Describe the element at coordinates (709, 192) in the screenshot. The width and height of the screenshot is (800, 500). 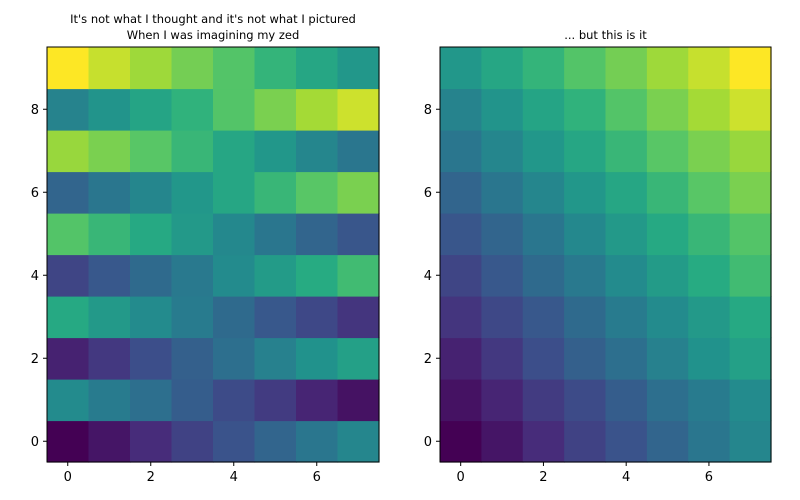
I see `heatmap-cell-r6-c6` at that location.